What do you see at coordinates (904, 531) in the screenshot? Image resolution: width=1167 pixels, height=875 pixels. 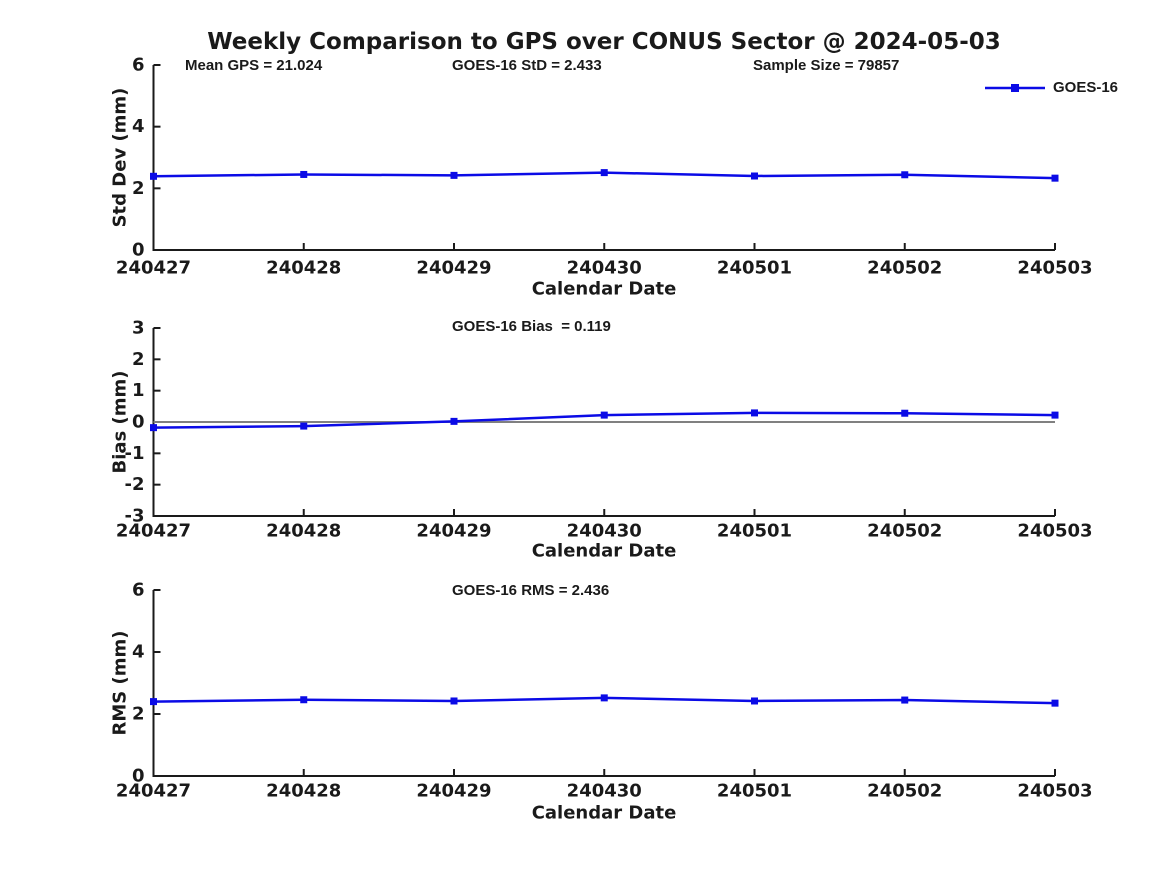 I see `bias-x-tick-label: 240502` at bounding box center [904, 531].